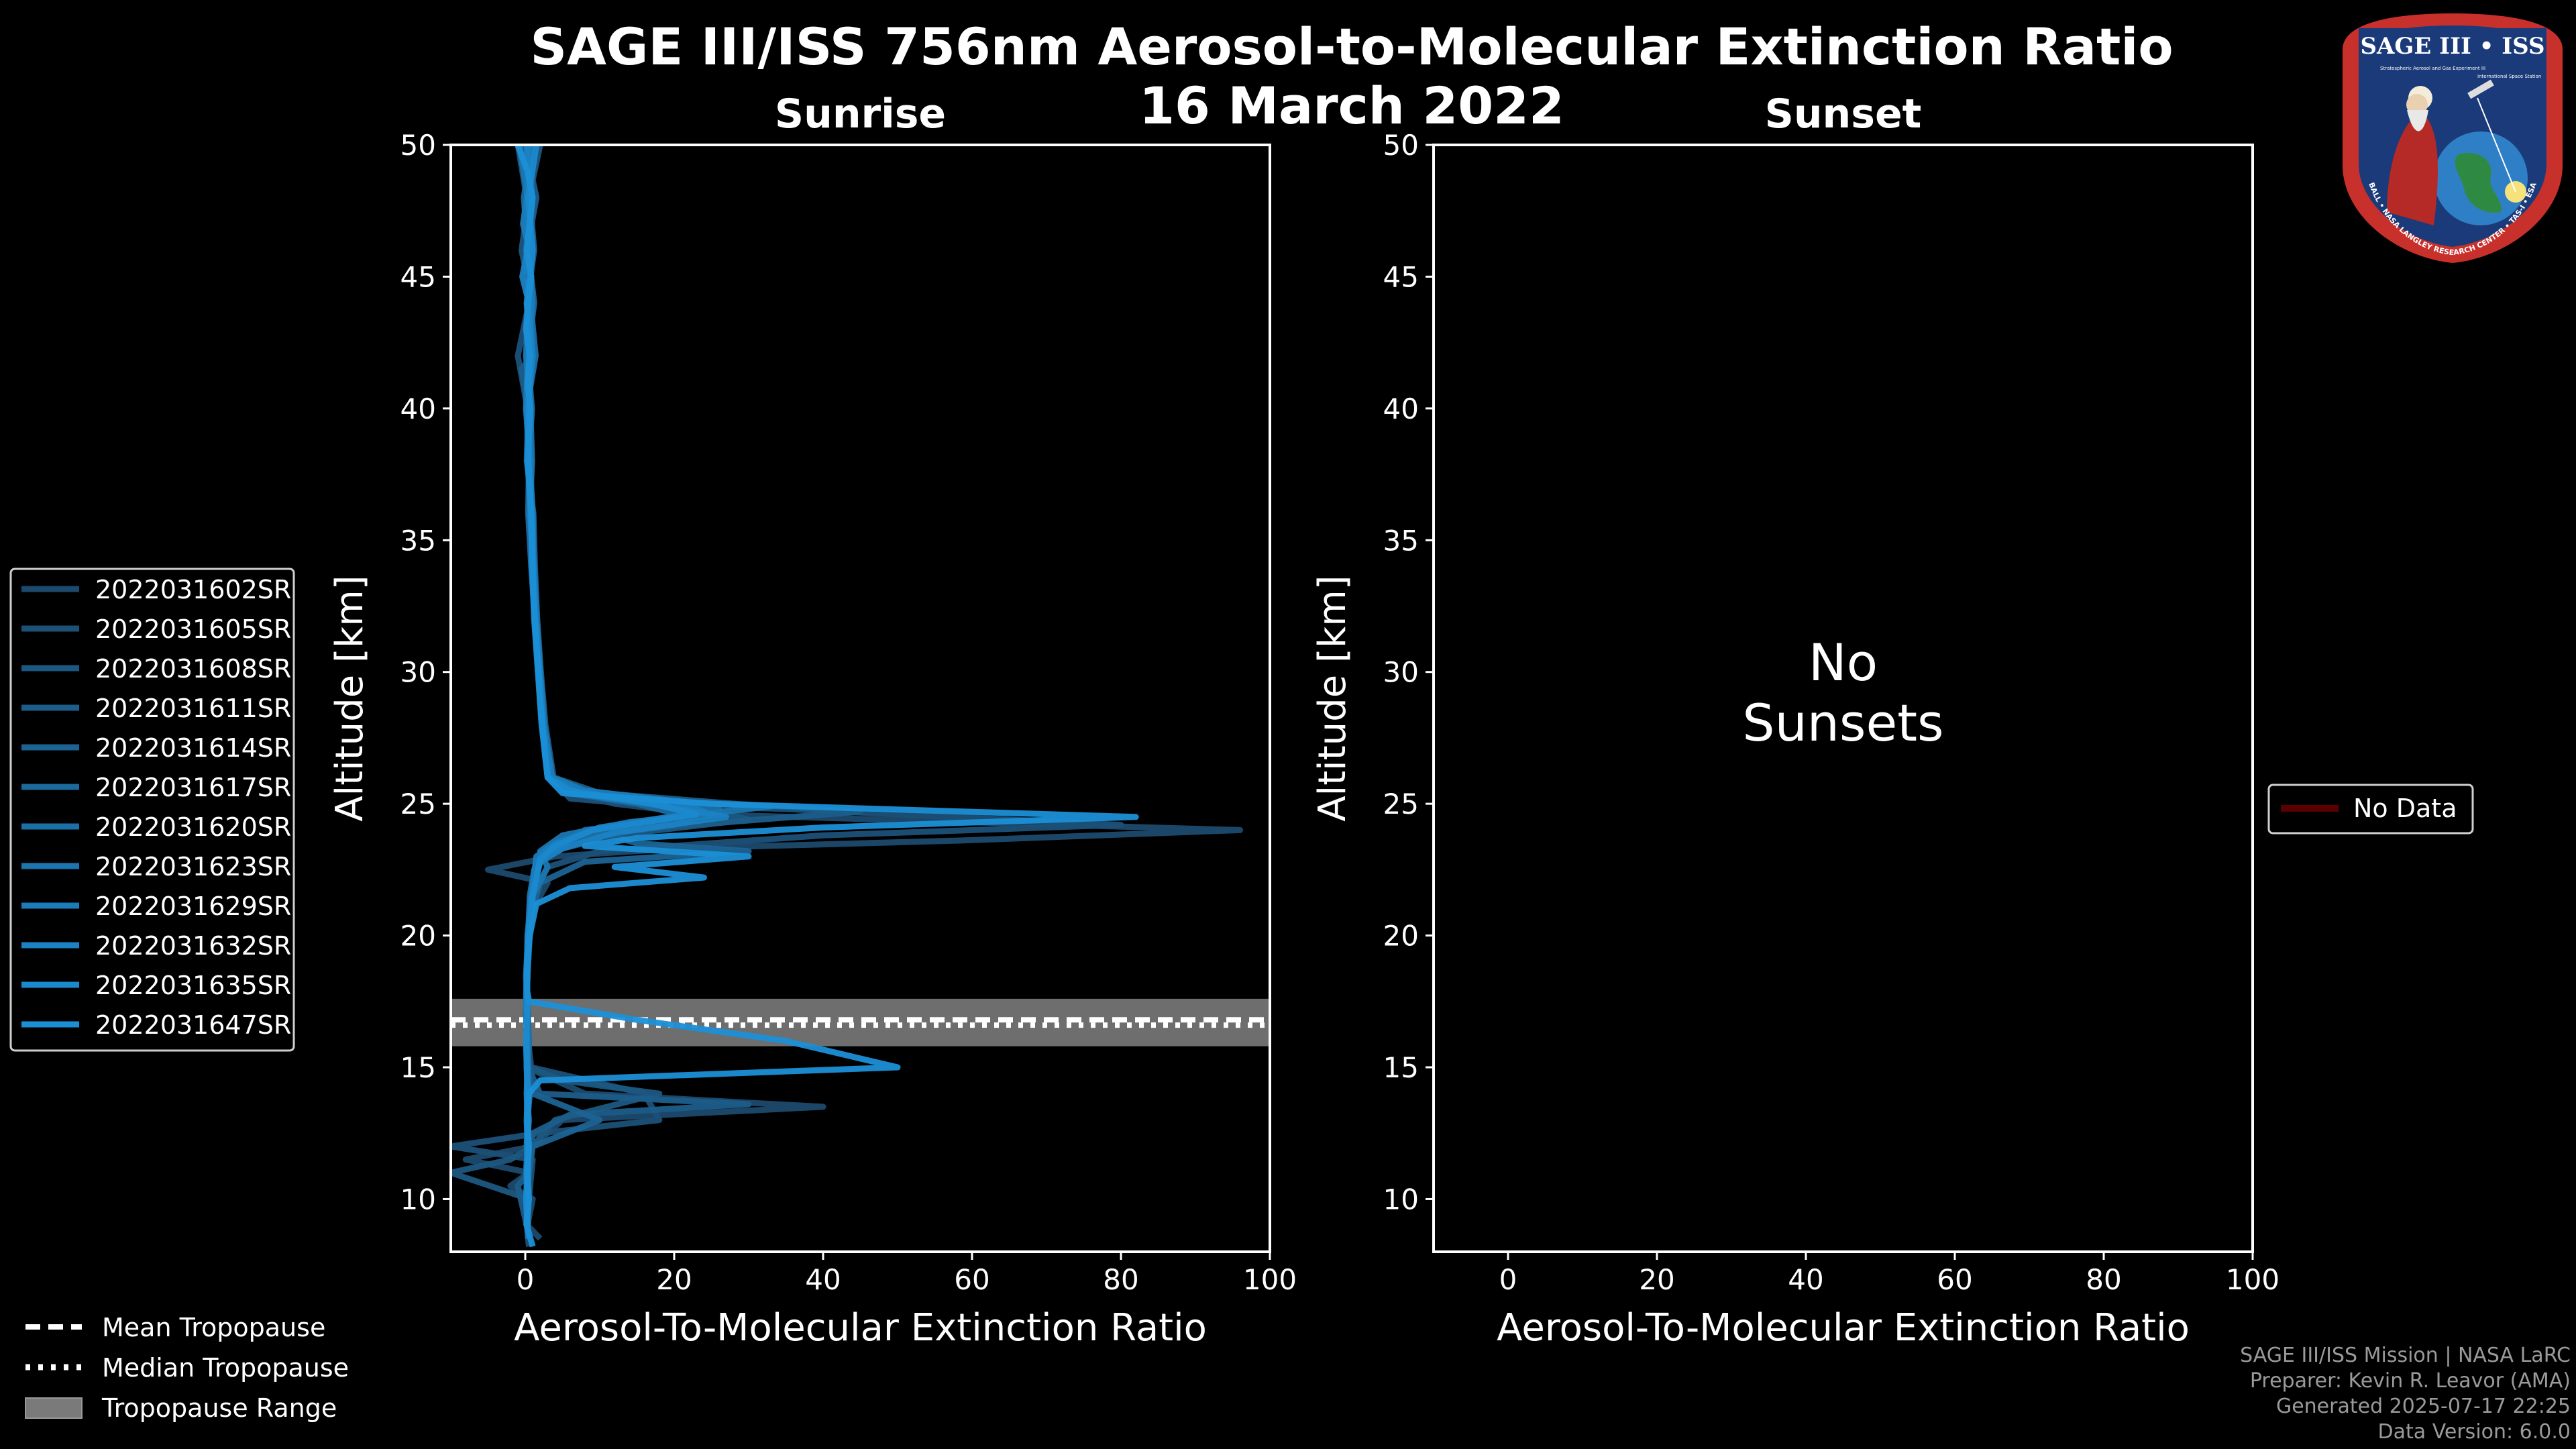 The height and width of the screenshot is (1449, 2576). I want to click on series-line-2022031620SR, so click(622, 685).